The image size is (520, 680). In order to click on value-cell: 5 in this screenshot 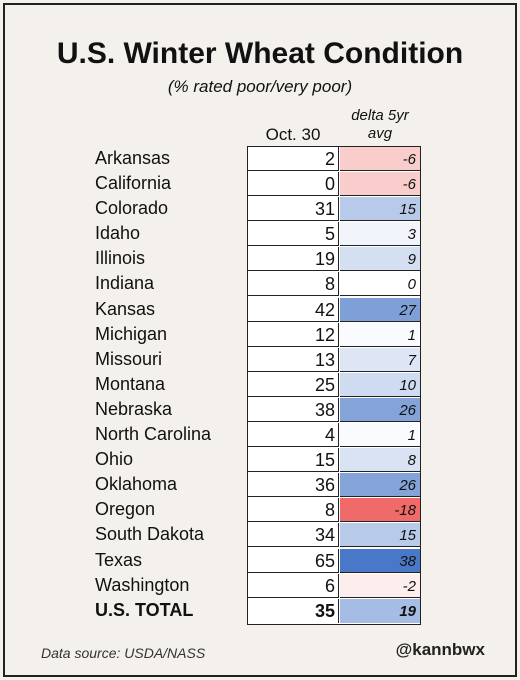, I will do `click(293, 234)`.